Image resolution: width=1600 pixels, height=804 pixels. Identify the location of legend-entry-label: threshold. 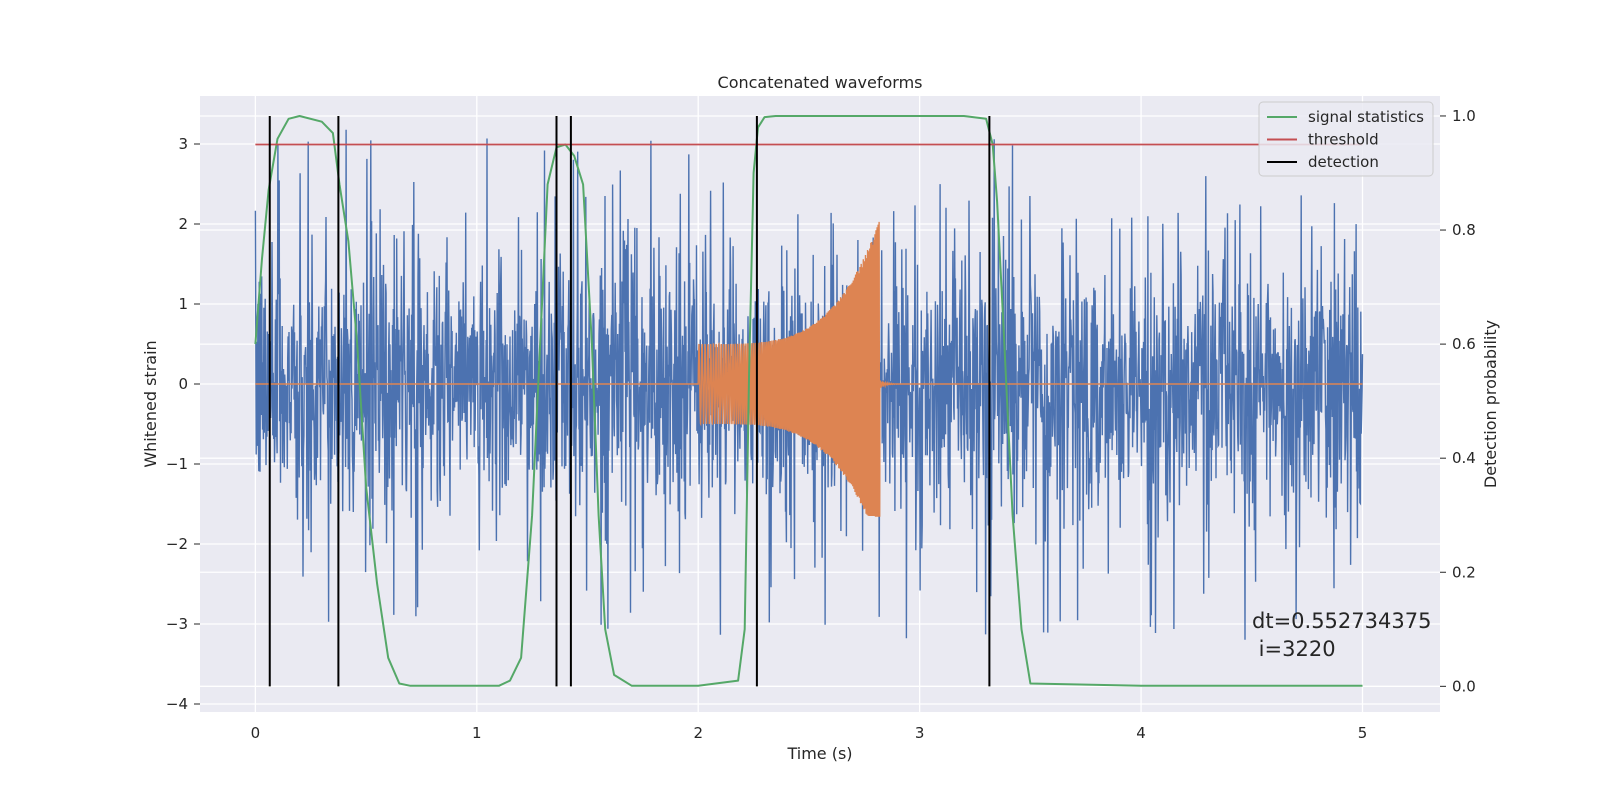
(1343, 140).